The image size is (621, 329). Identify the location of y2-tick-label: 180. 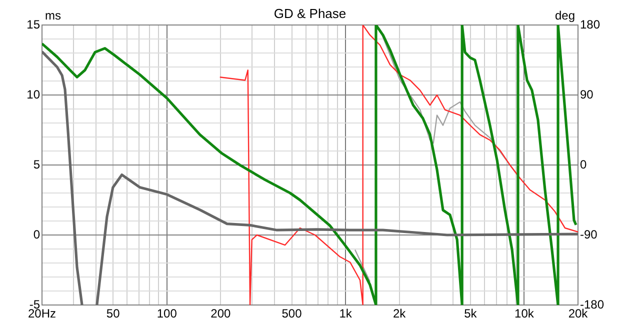
(590, 24).